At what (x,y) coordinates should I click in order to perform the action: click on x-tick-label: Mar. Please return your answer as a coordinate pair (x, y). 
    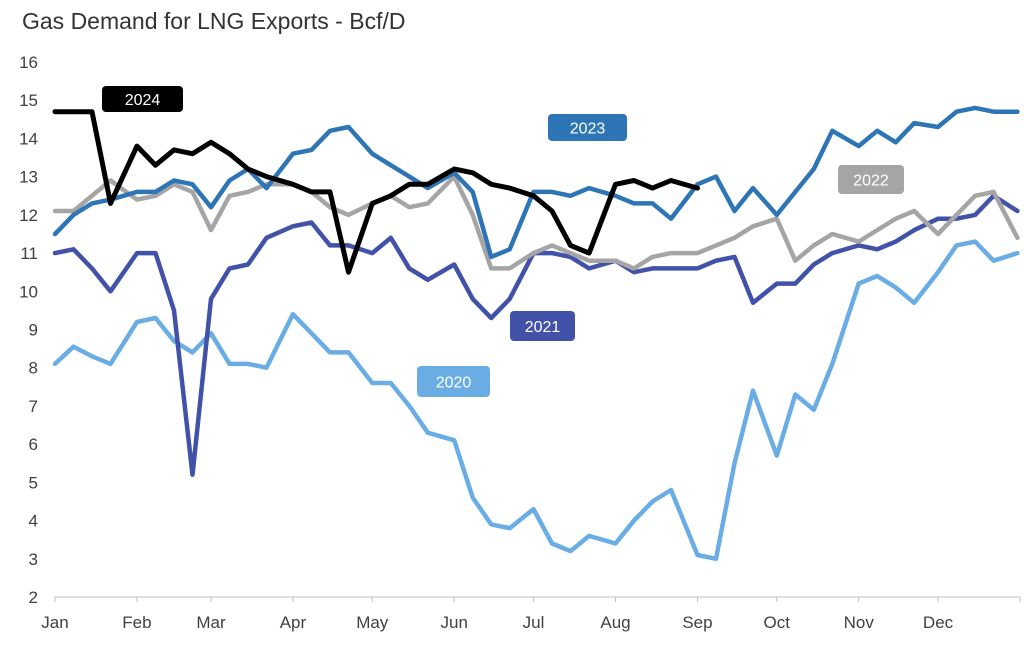
    Looking at the image, I should click on (211, 622).